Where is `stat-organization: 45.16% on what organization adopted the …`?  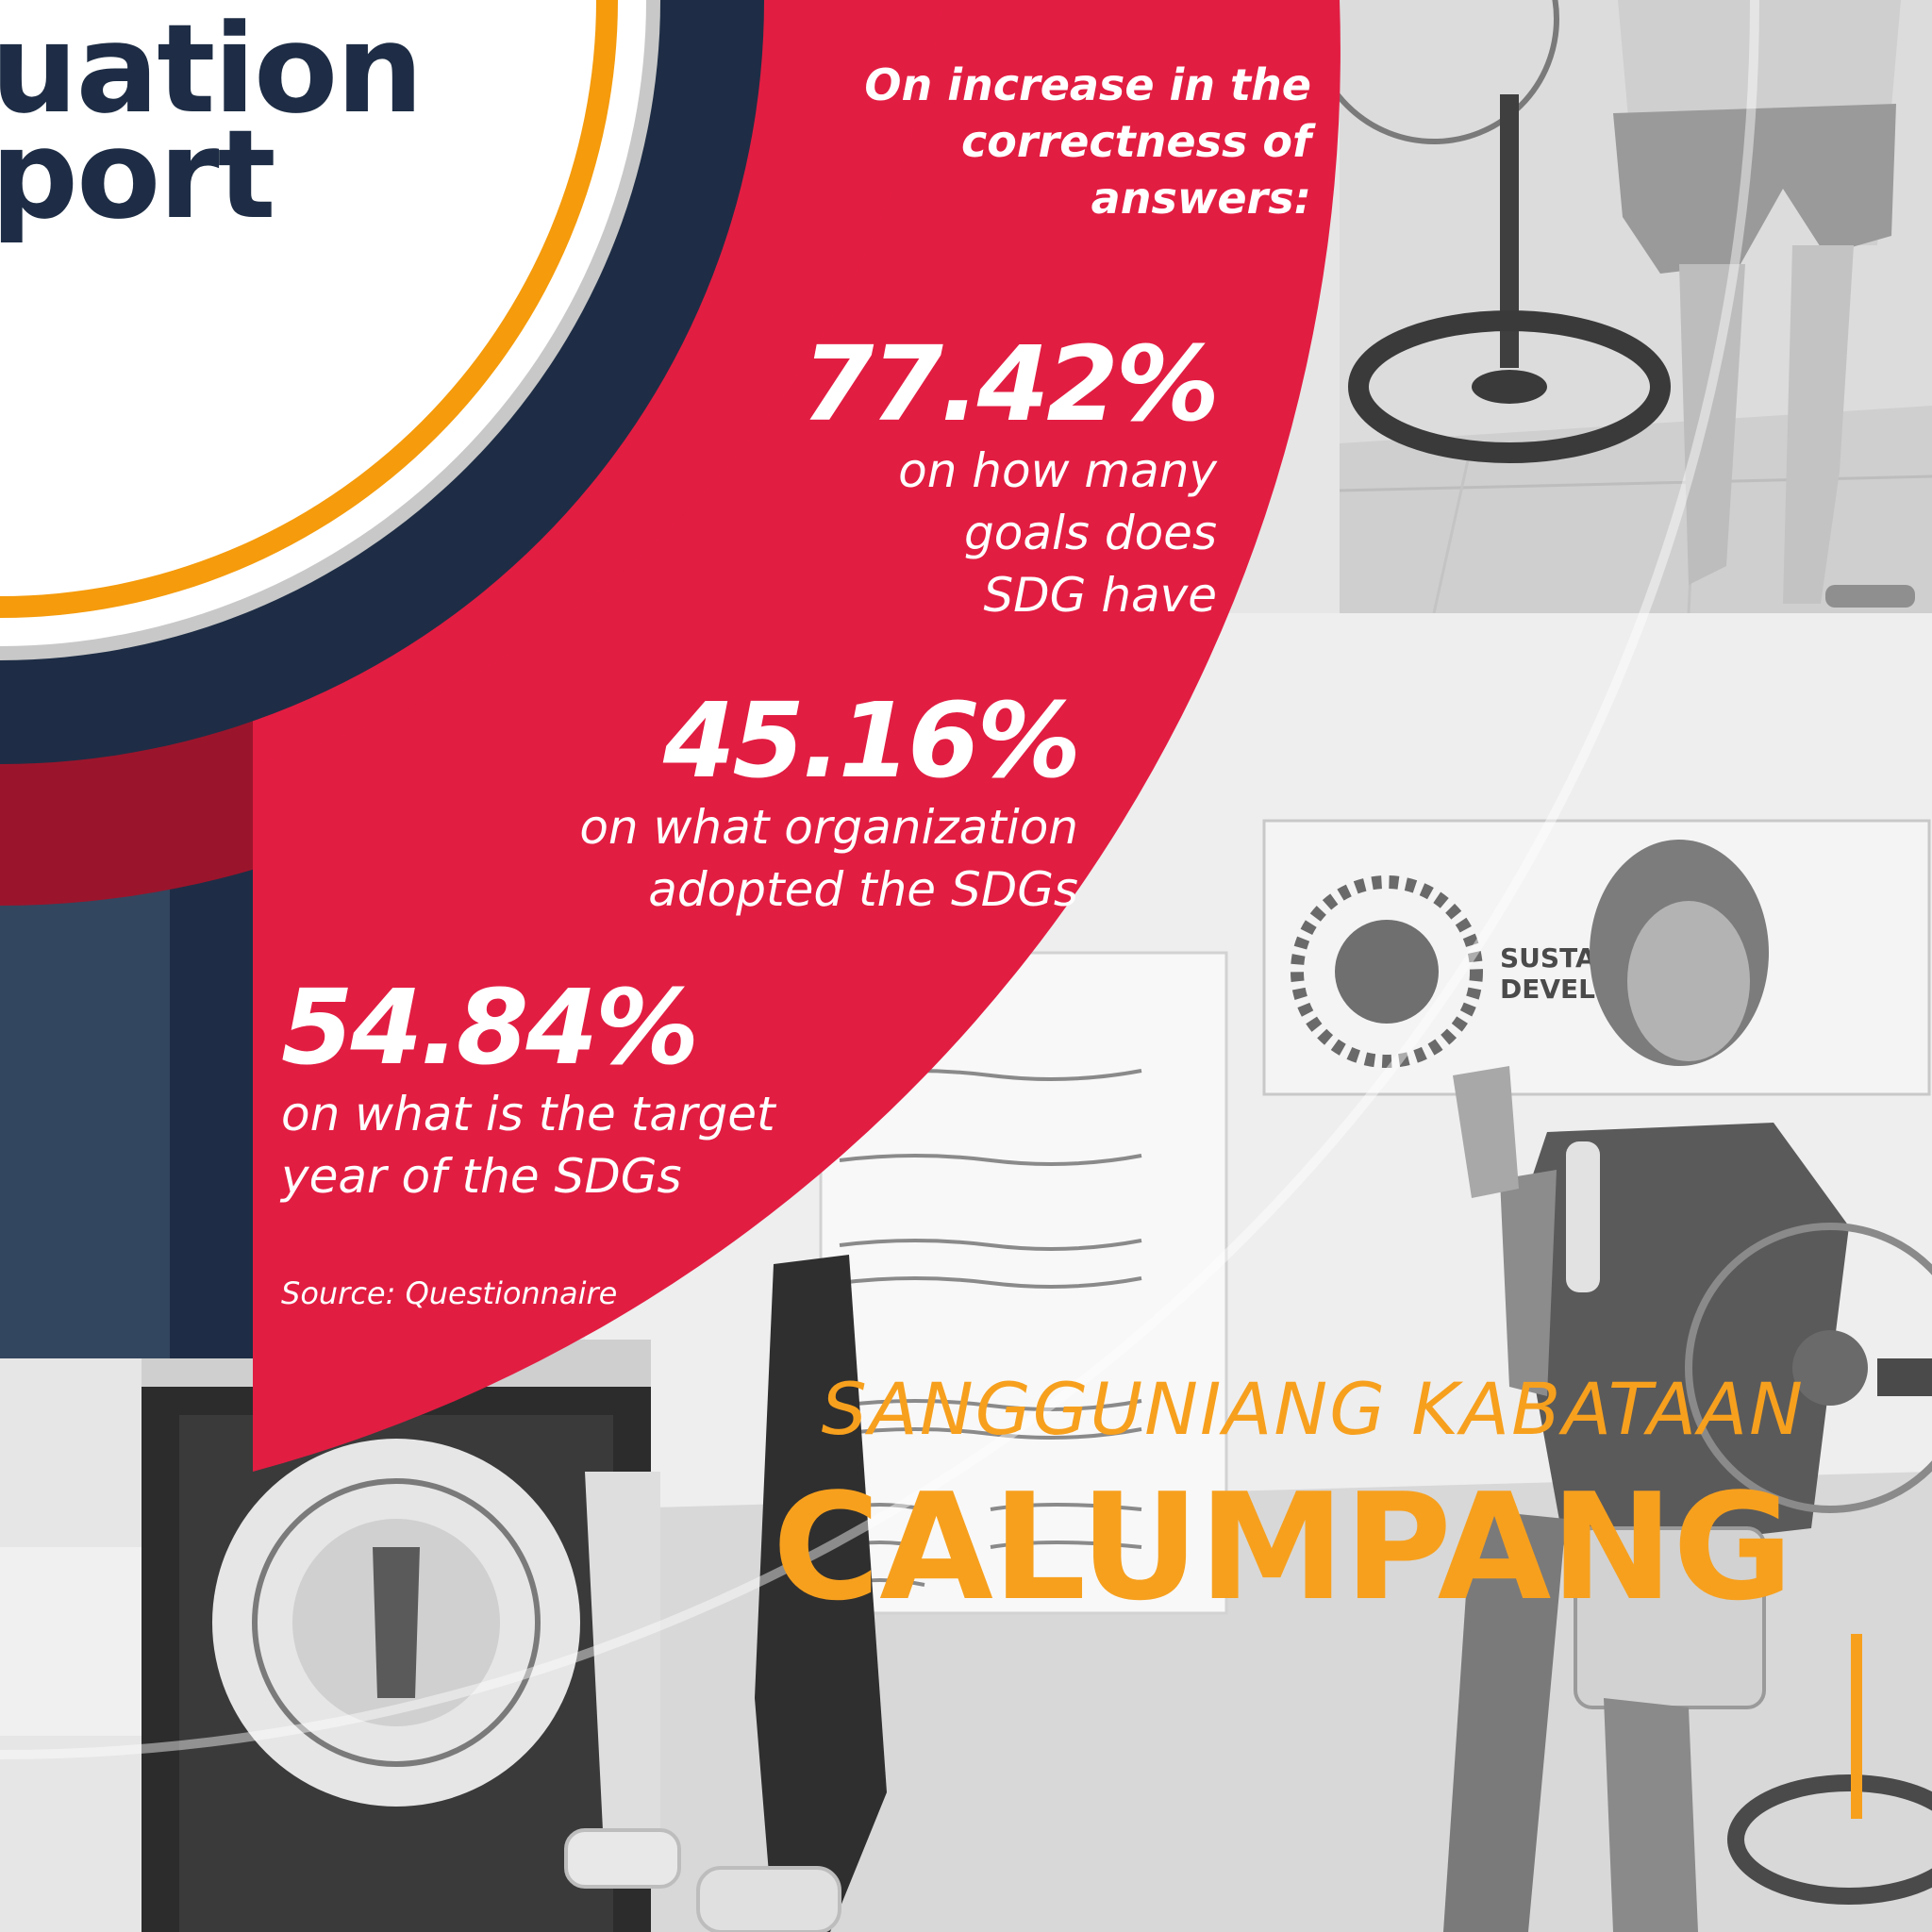 stat-organization: 45.16% on what organization adopted the … is located at coordinates (750, 801).